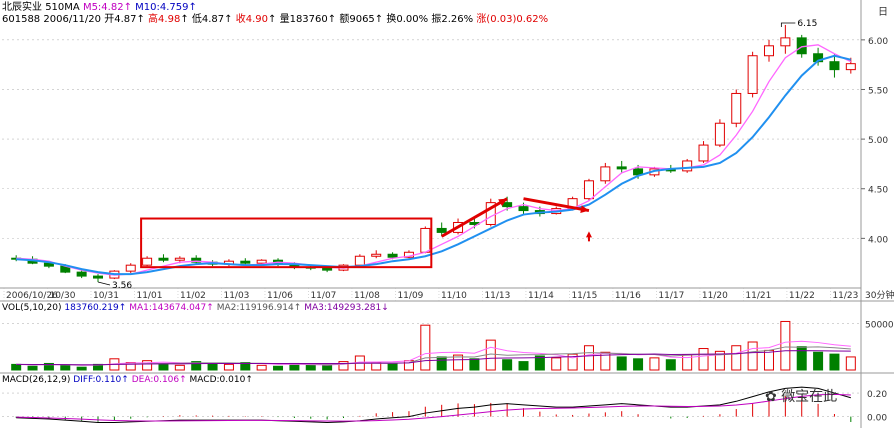 The image size is (894, 428). Describe the element at coordinates (357, 19) in the screenshot. I see `amount-value: 额9065` at that location.